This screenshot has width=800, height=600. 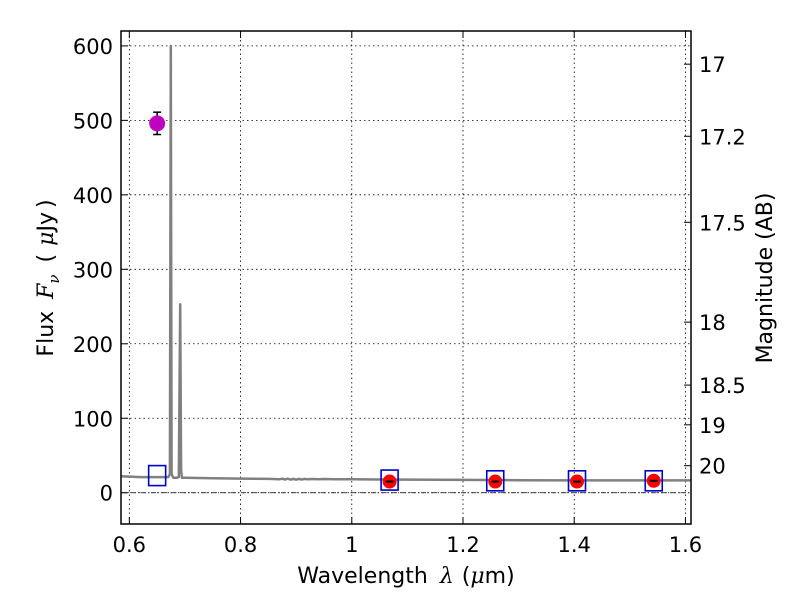 What do you see at coordinates (129, 545) in the screenshot?
I see `x-tick-label: 0.6` at bounding box center [129, 545].